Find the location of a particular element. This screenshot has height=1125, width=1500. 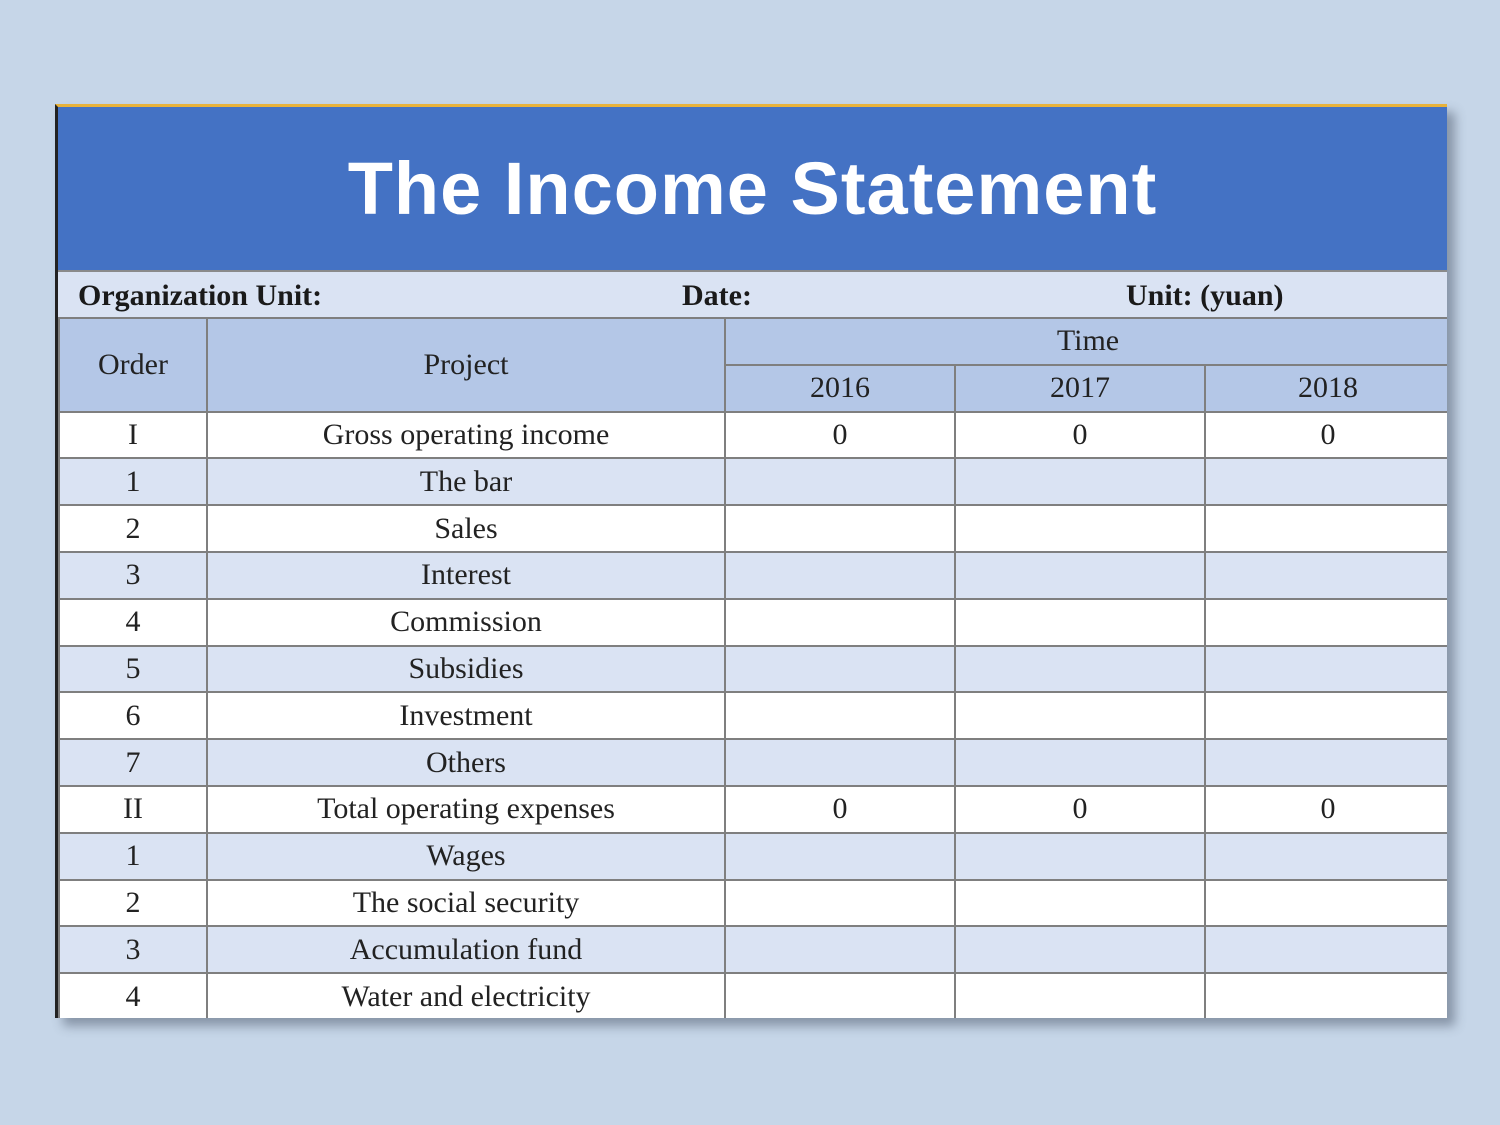

project-cell: Water and electricity is located at coordinates (466, 995).